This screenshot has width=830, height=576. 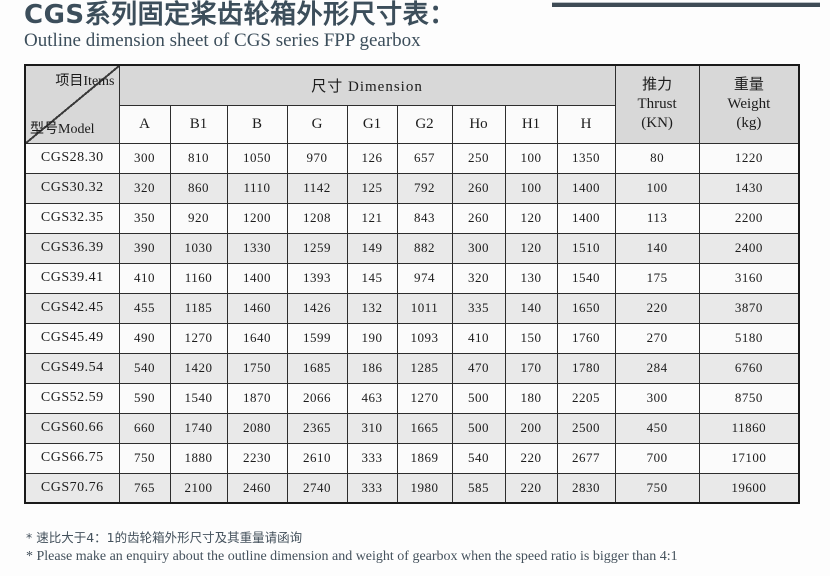 What do you see at coordinates (424, 218) in the screenshot?
I see `dim-value-cell: 843` at bounding box center [424, 218].